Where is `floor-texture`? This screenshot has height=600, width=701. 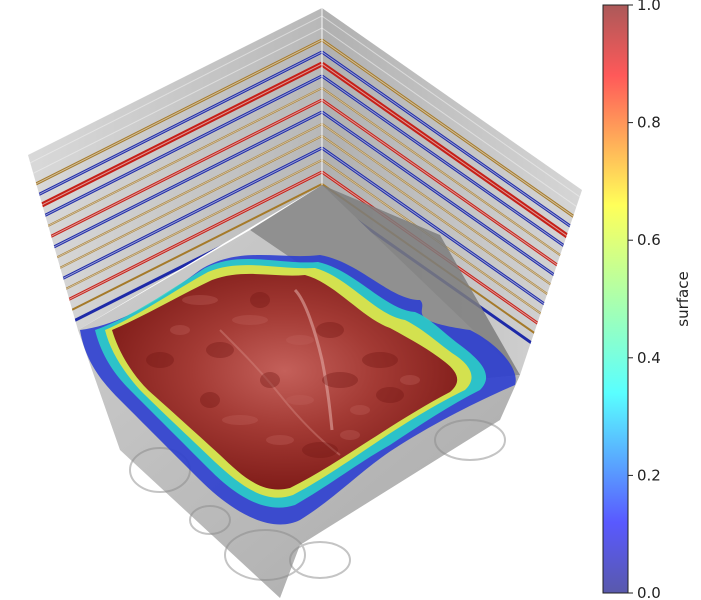 floor-texture is located at coordinates (317, 500).